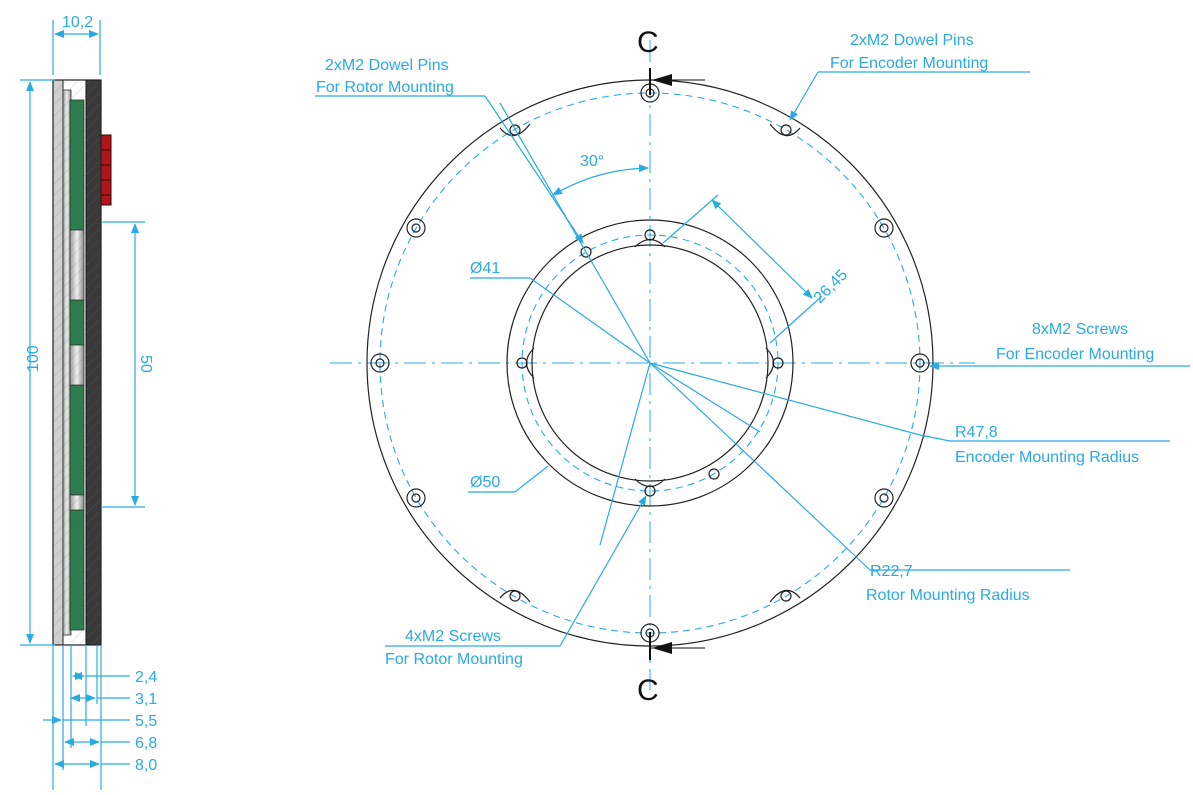  What do you see at coordinates (449, 150) in the screenshot?
I see `callout-dowel-rotor: 2xM2 Dowel Pins For Rotor Mounting` at bounding box center [449, 150].